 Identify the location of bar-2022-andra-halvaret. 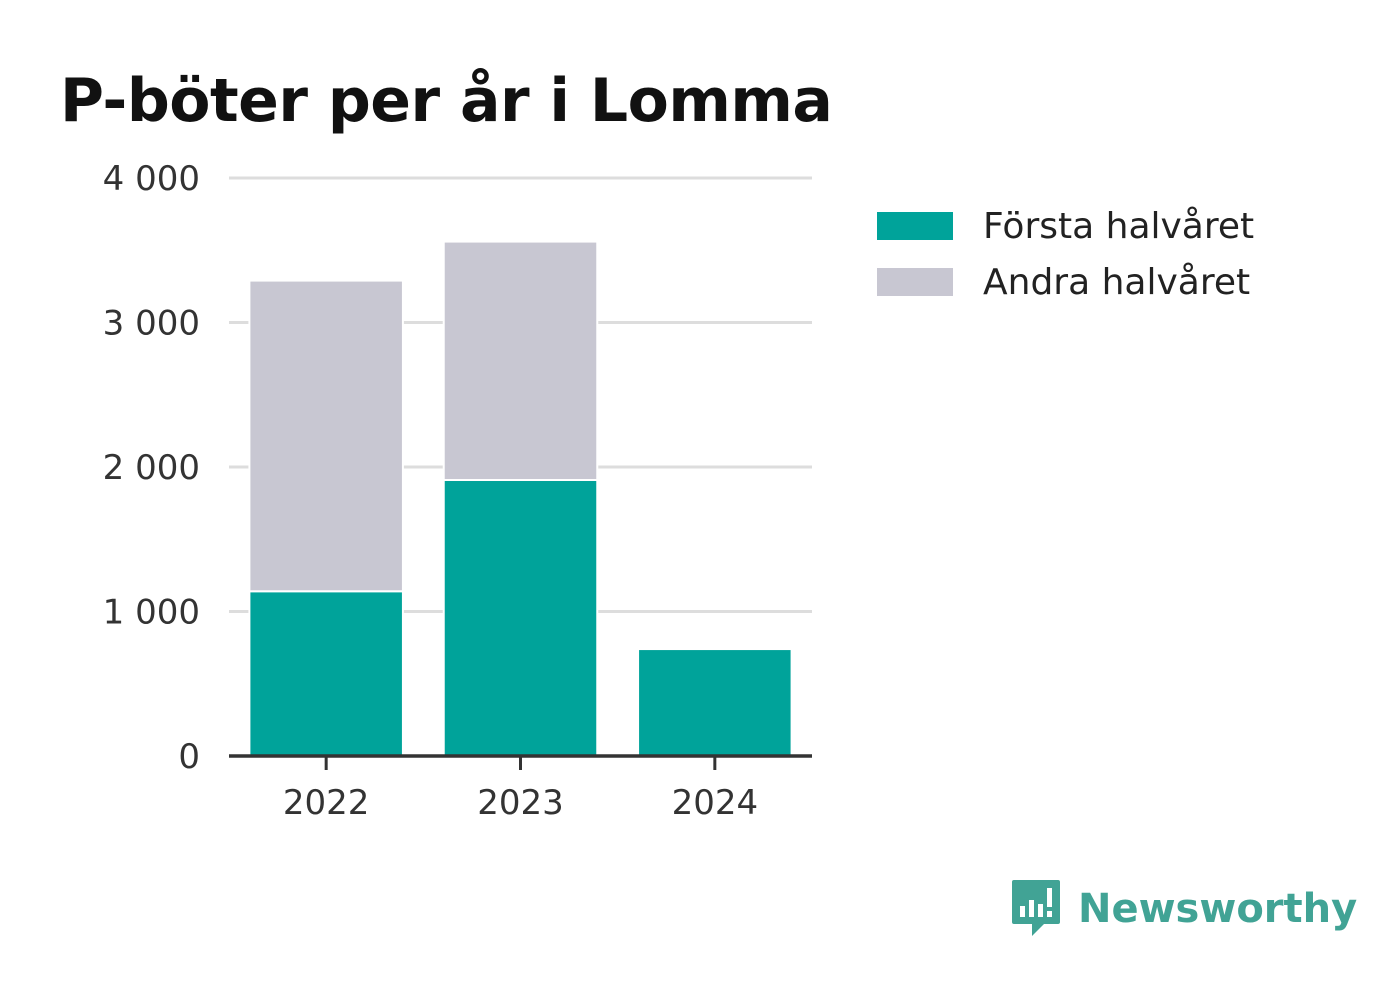
(326, 436).